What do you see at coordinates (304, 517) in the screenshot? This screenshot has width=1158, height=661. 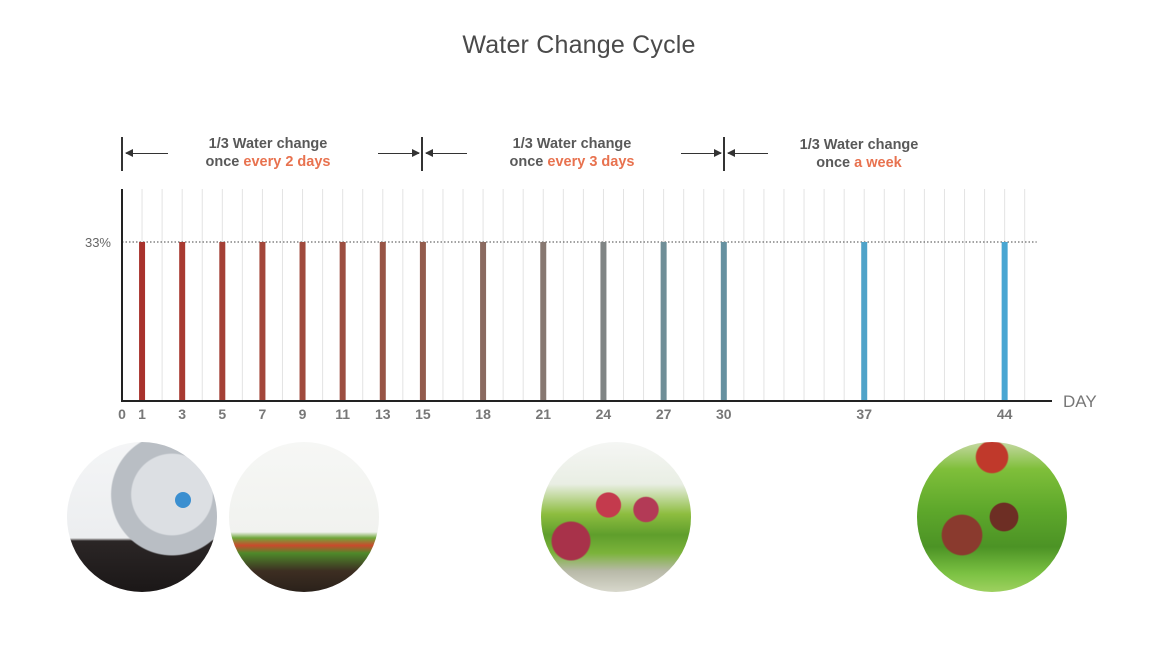 I see `new-planted-tank-photo` at bounding box center [304, 517].